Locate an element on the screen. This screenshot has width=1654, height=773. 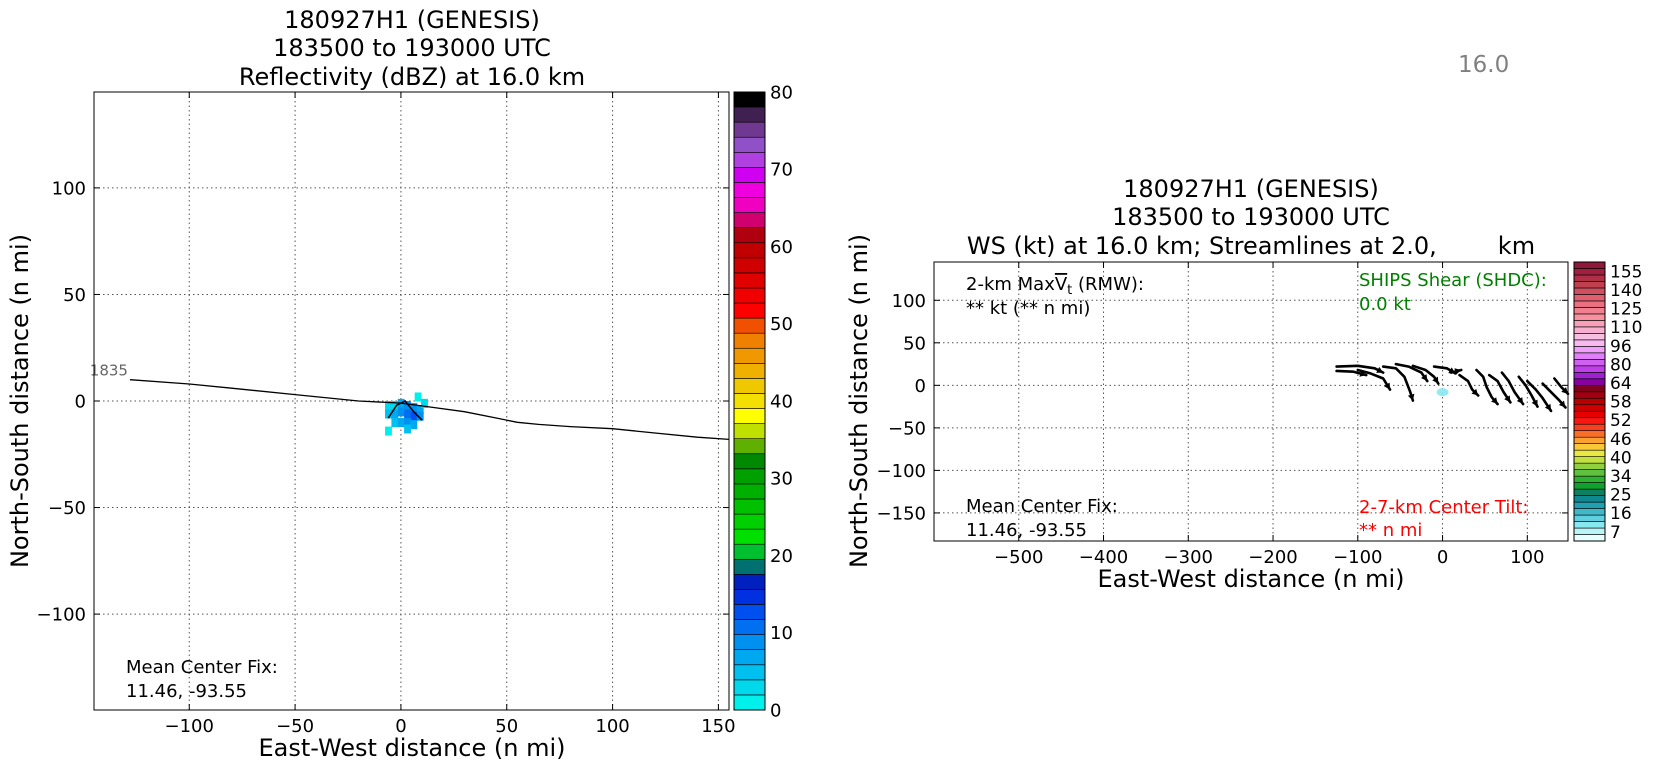
left-ytick-label: −50 is located at coordinates (67, 508).